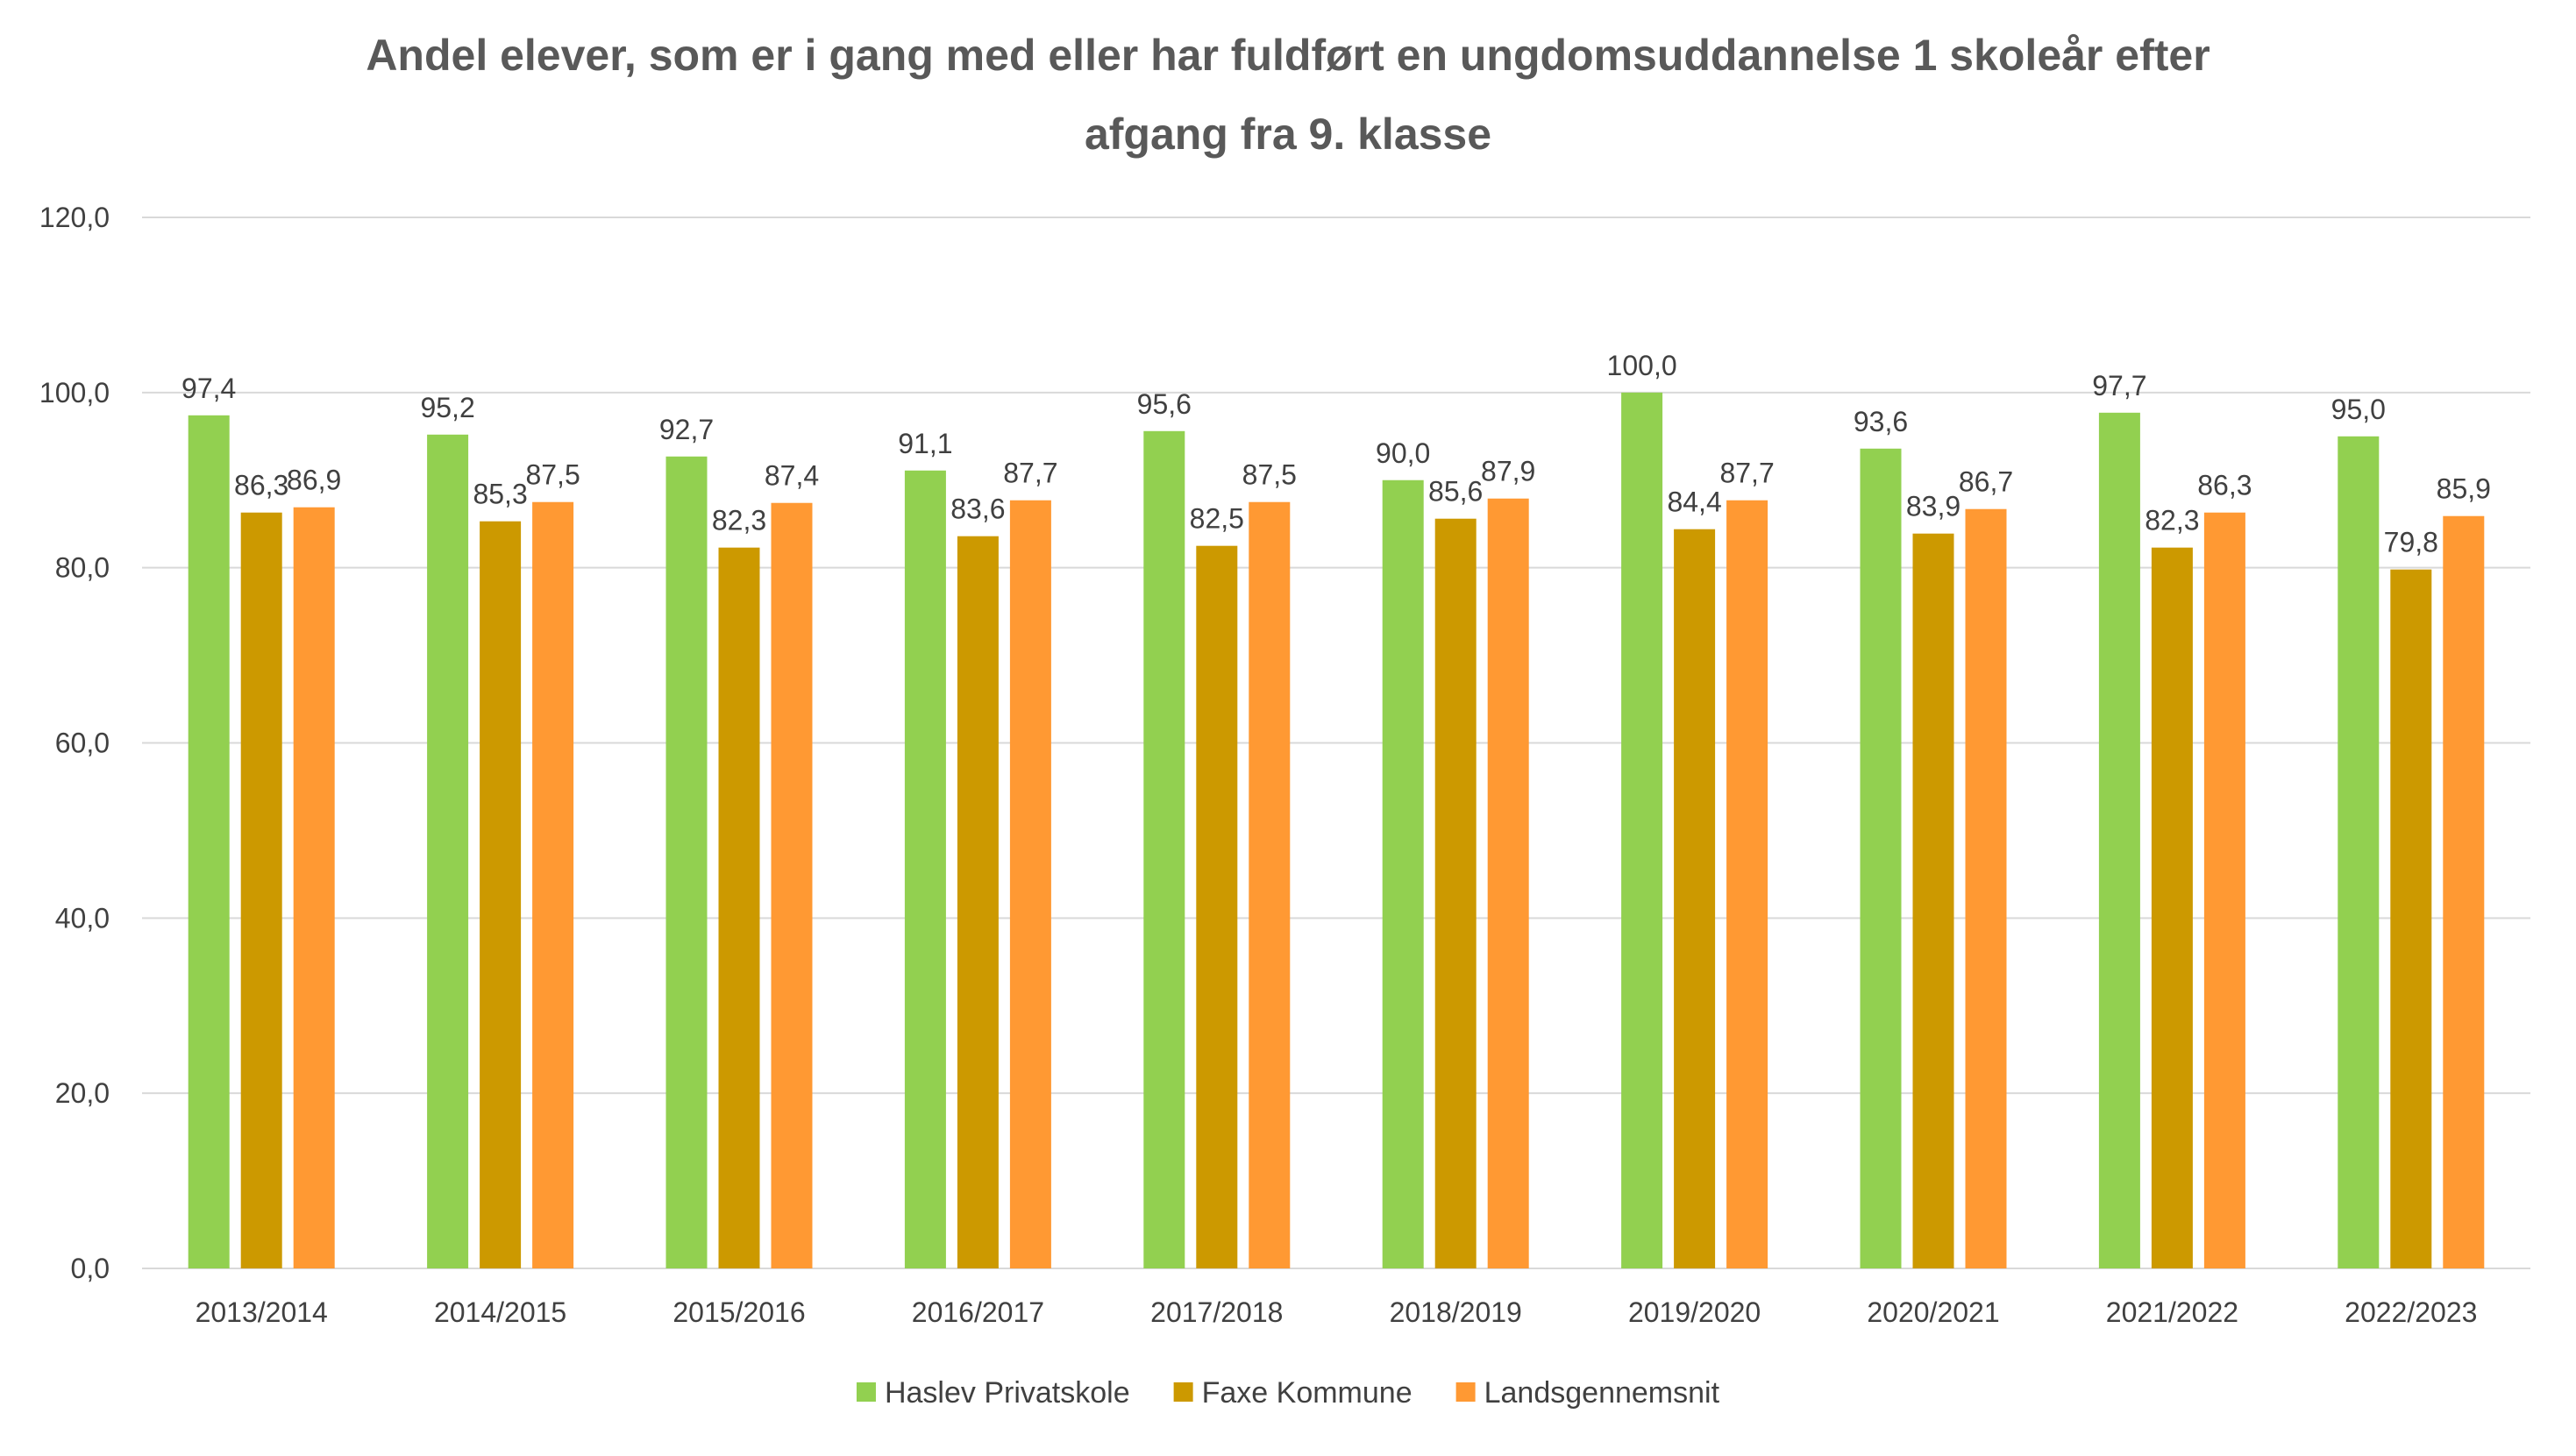 This screenshot has height=1456, width=2576. What do you see at coordinates (82, 918) in the screenshot?
I see `y-tick-label-2: 40,0` at bounding box center [82, 918].